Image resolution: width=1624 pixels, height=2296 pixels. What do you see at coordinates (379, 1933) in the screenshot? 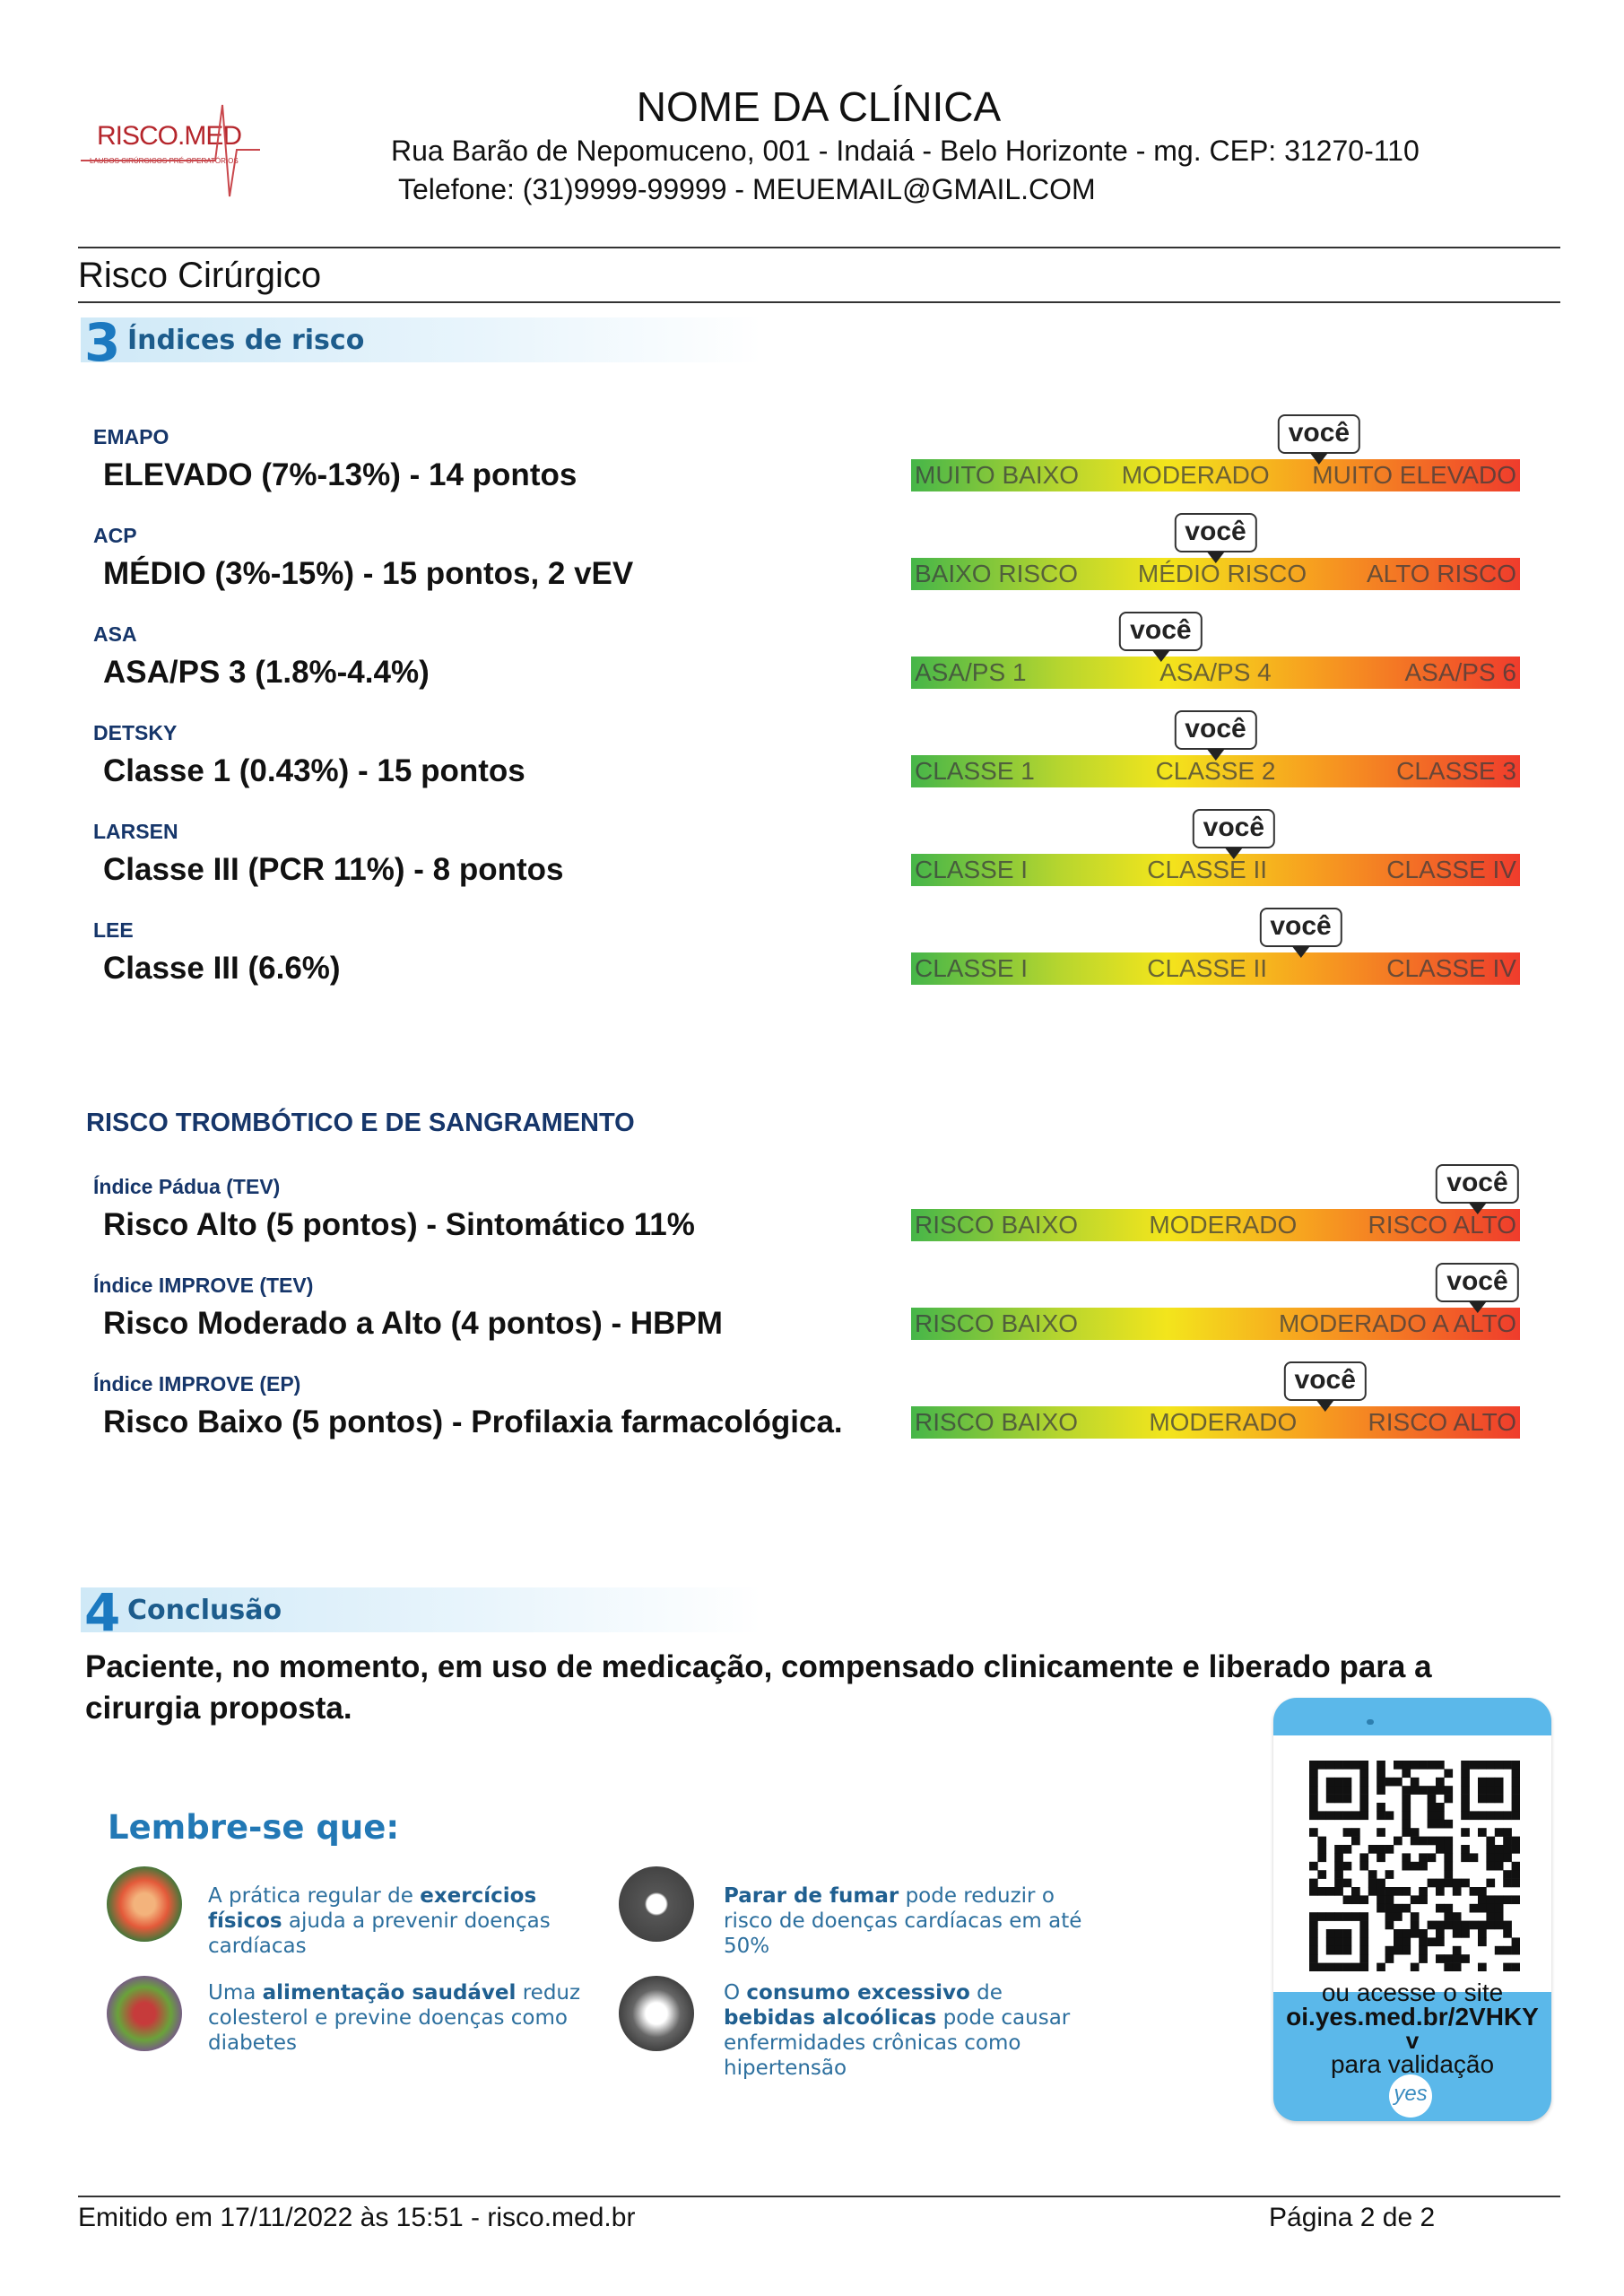
I see `reminder-text: ajuda a prevenir doenças cardíacas` at bounding box center [379, 1933].